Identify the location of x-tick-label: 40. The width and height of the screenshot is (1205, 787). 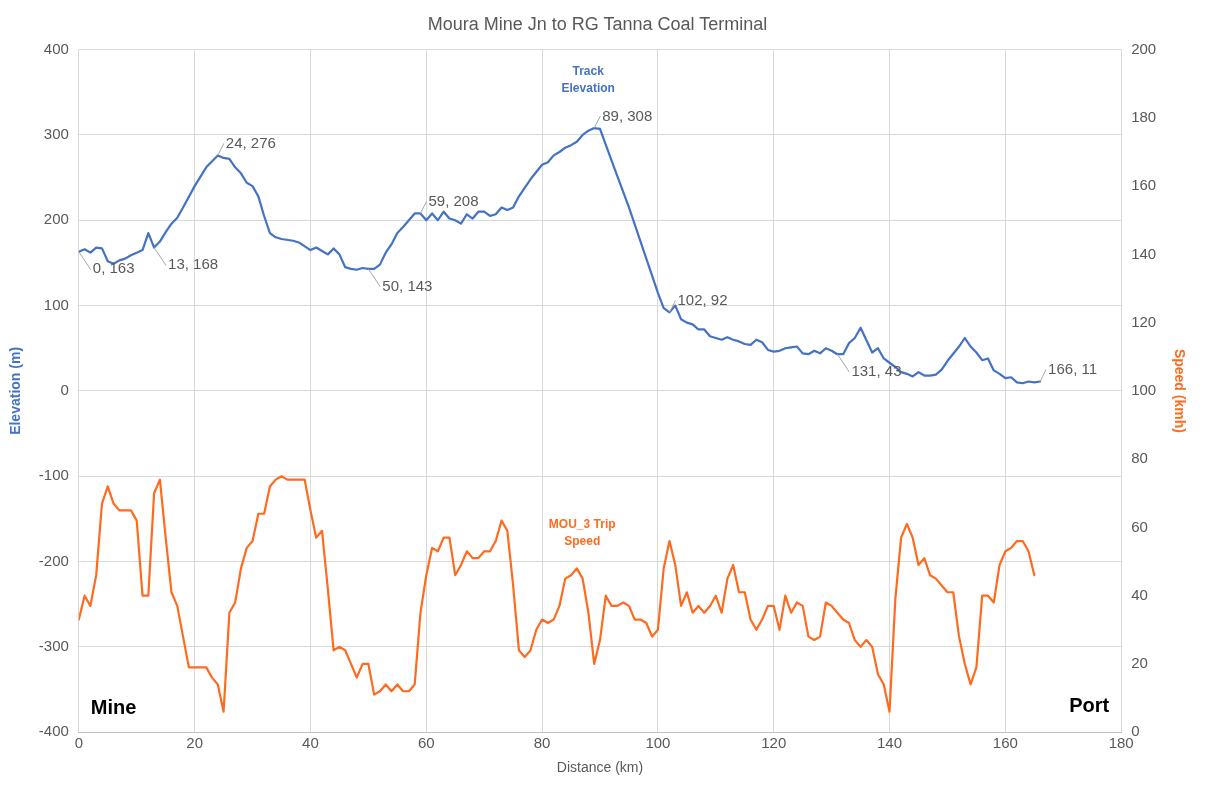
(310, 743).